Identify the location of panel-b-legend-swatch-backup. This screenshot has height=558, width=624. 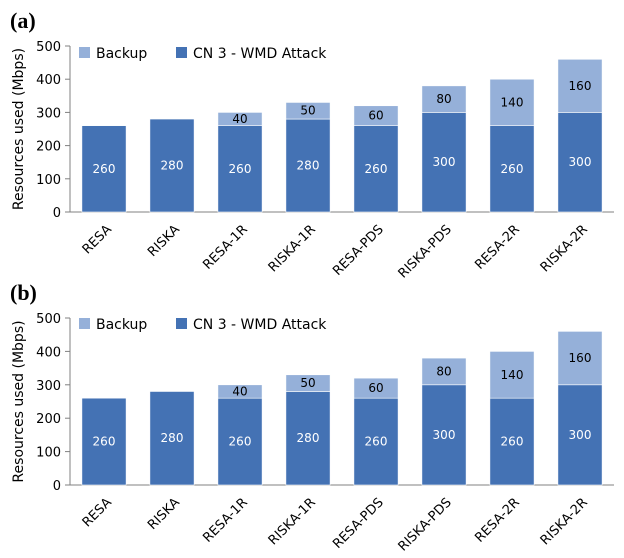
(84, 323).